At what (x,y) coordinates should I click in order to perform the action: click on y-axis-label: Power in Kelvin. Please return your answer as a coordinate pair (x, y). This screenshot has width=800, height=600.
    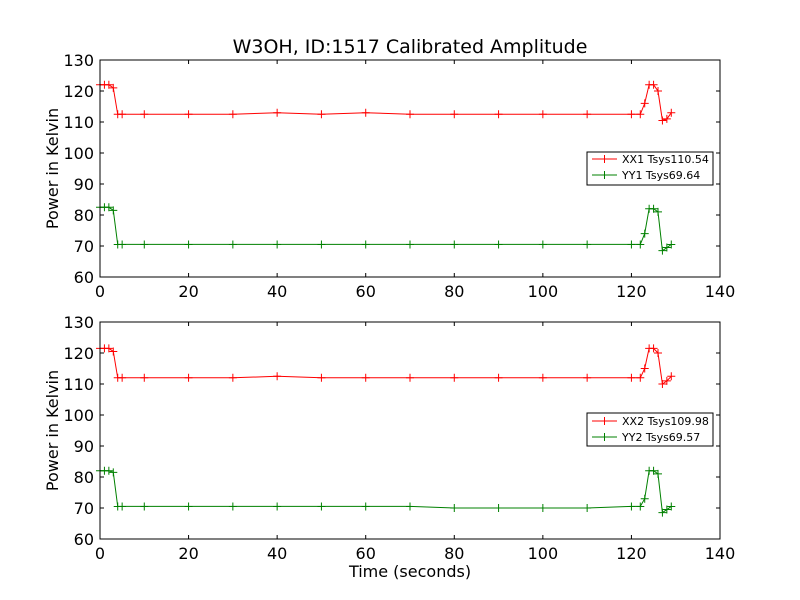
    Looking at the image, I should click on (52, 168).